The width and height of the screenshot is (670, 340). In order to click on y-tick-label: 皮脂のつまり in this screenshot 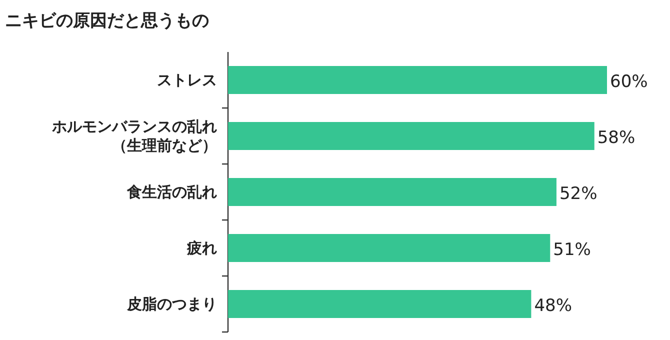, I will do `click(171, 304)`.